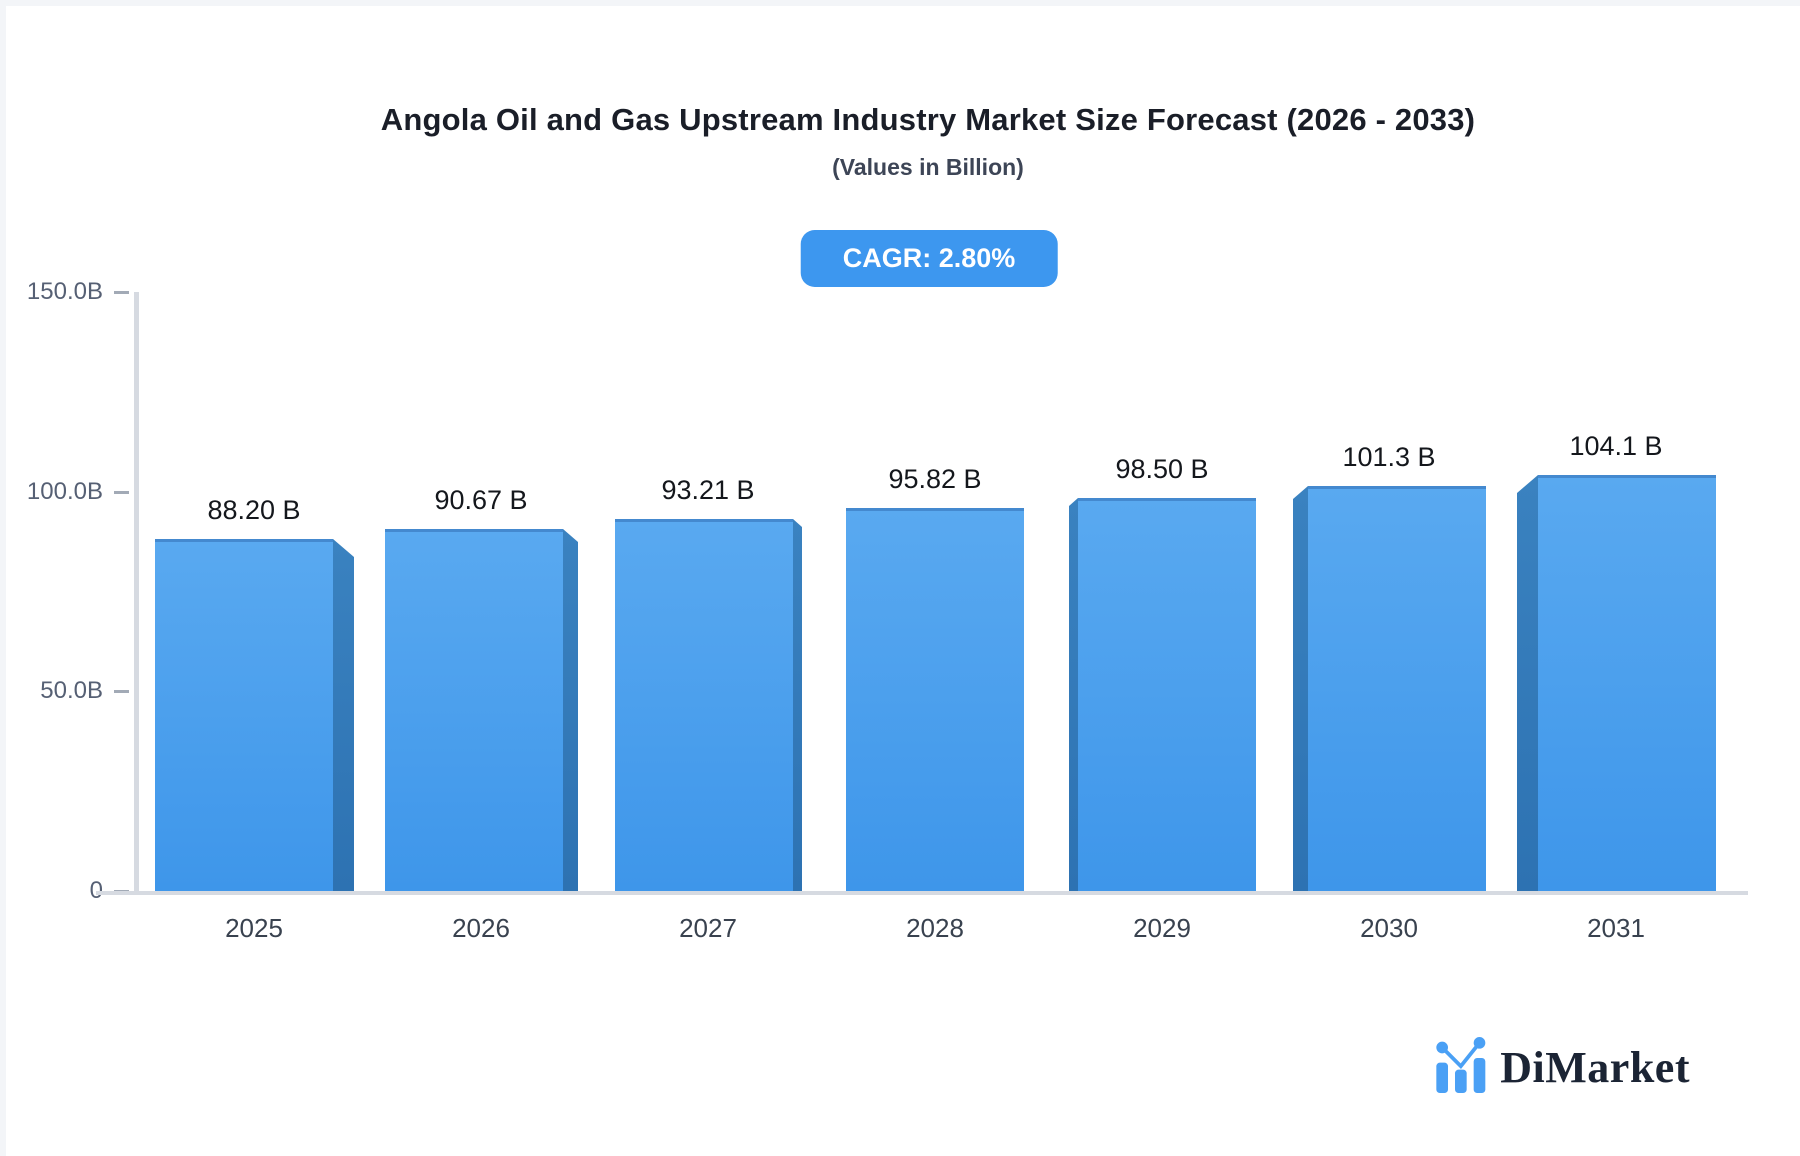  I want to click on bar-2028, so click(935, 699).